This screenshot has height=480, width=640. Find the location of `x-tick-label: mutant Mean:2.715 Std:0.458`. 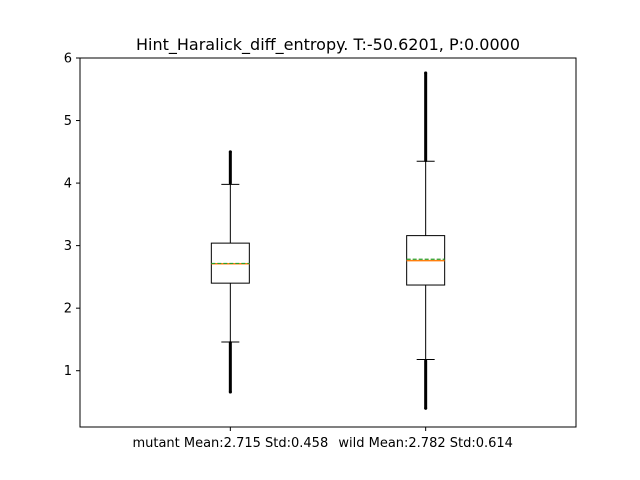

x-tick-label: mutant Mean:2.715 Std:0.458 is located at coordinates (230, 443).